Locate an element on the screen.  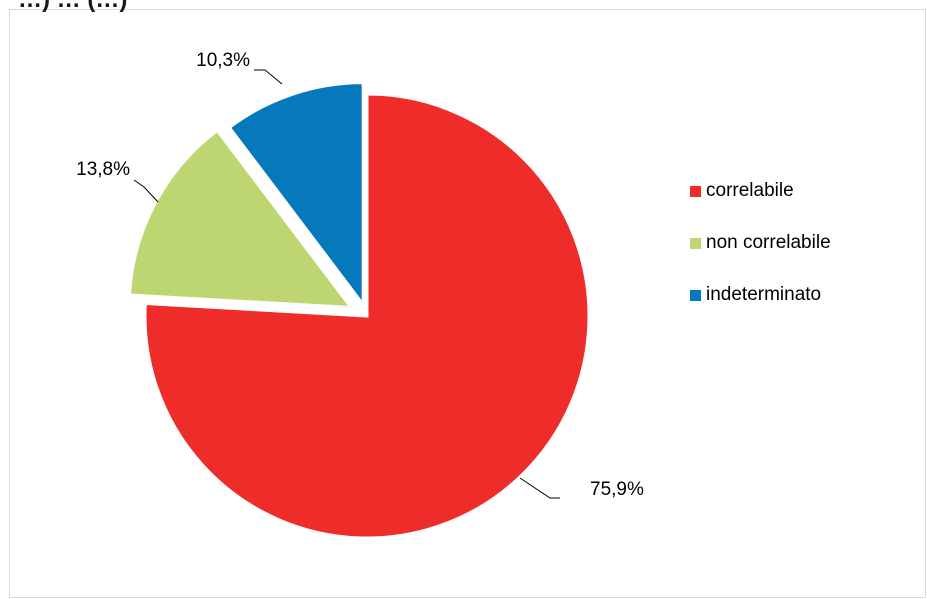
legend-label-non-correlabile: non correlabile is located at coordinates (768, 242).